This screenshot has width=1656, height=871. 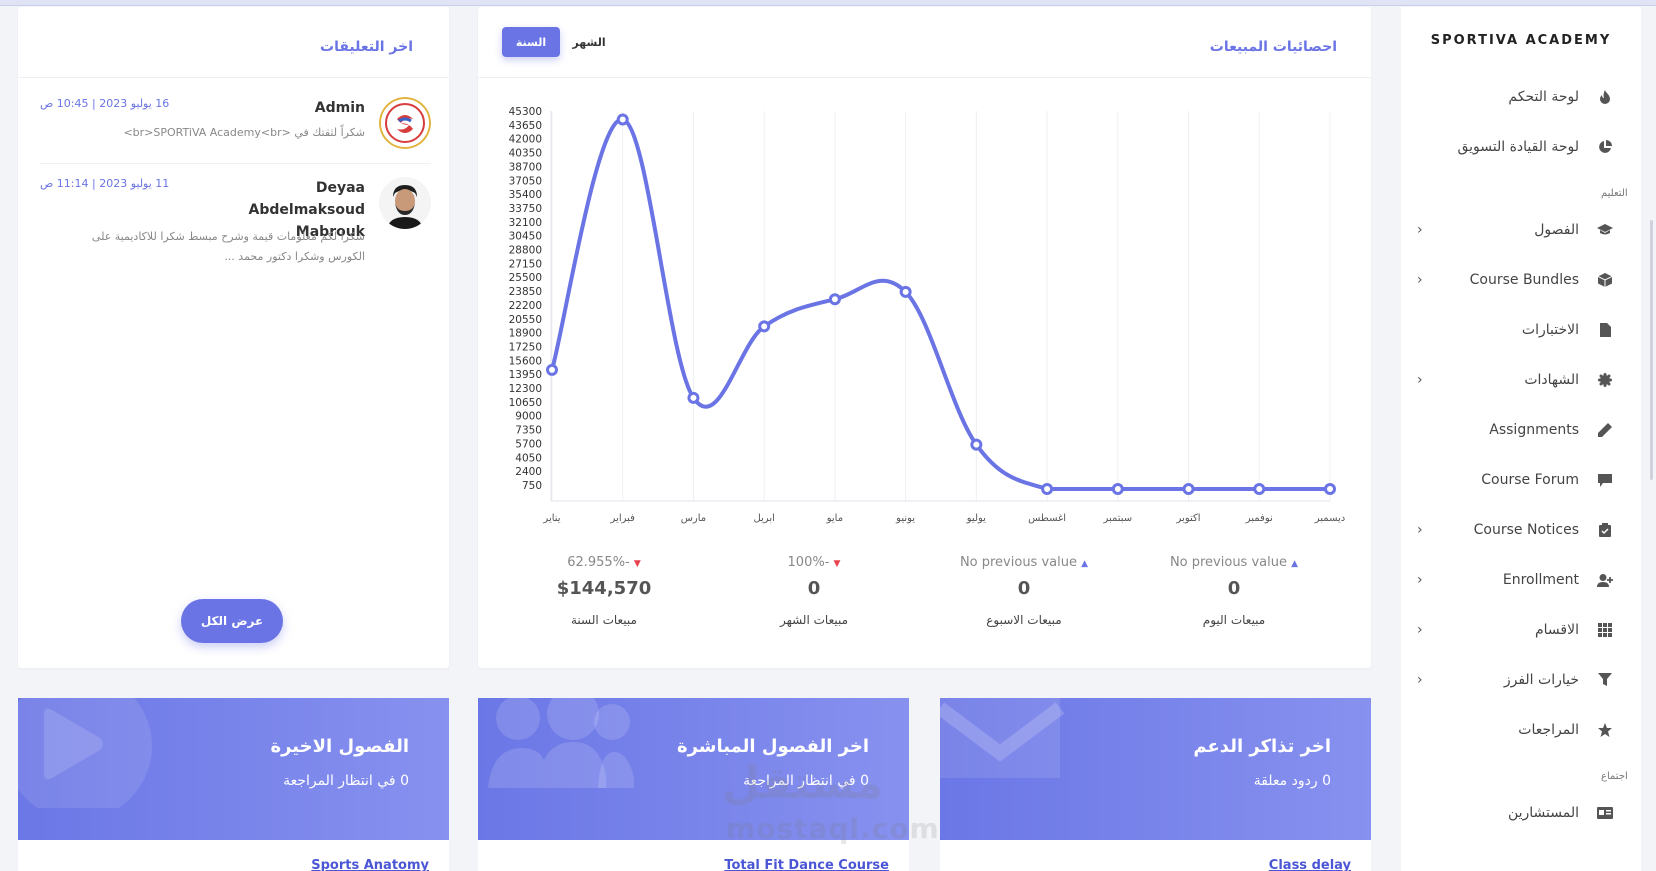 What do you see at coordinates (525, 389) in the screenshot?
I see `y-tick-label: 12300` at bounding box center [525, 389].